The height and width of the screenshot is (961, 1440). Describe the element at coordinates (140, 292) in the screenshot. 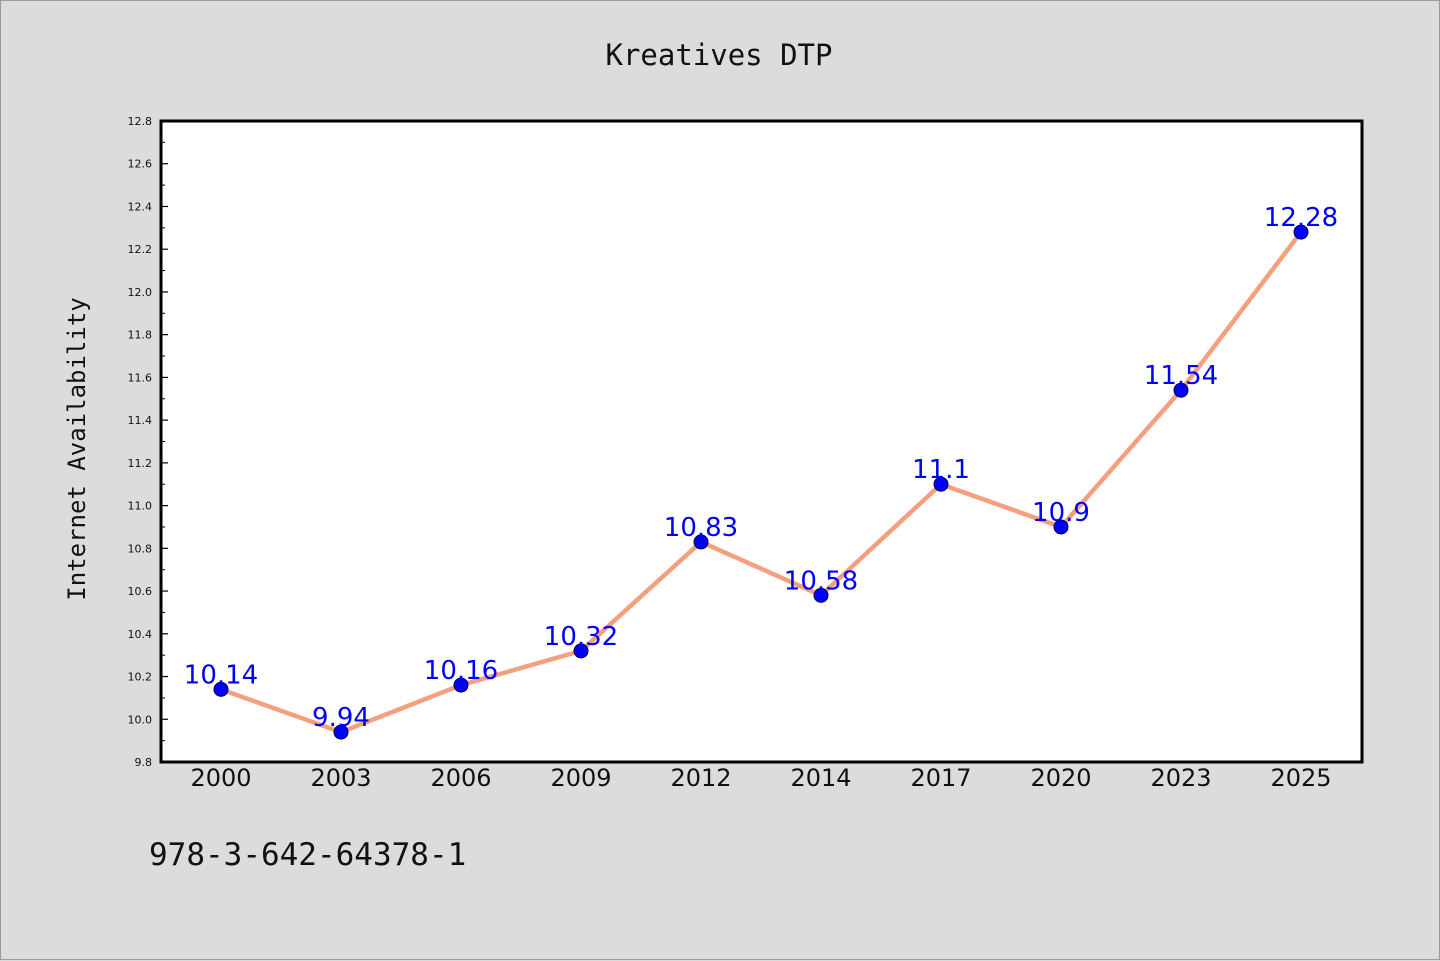

I see `y-tick-label: 12.0` at that location.